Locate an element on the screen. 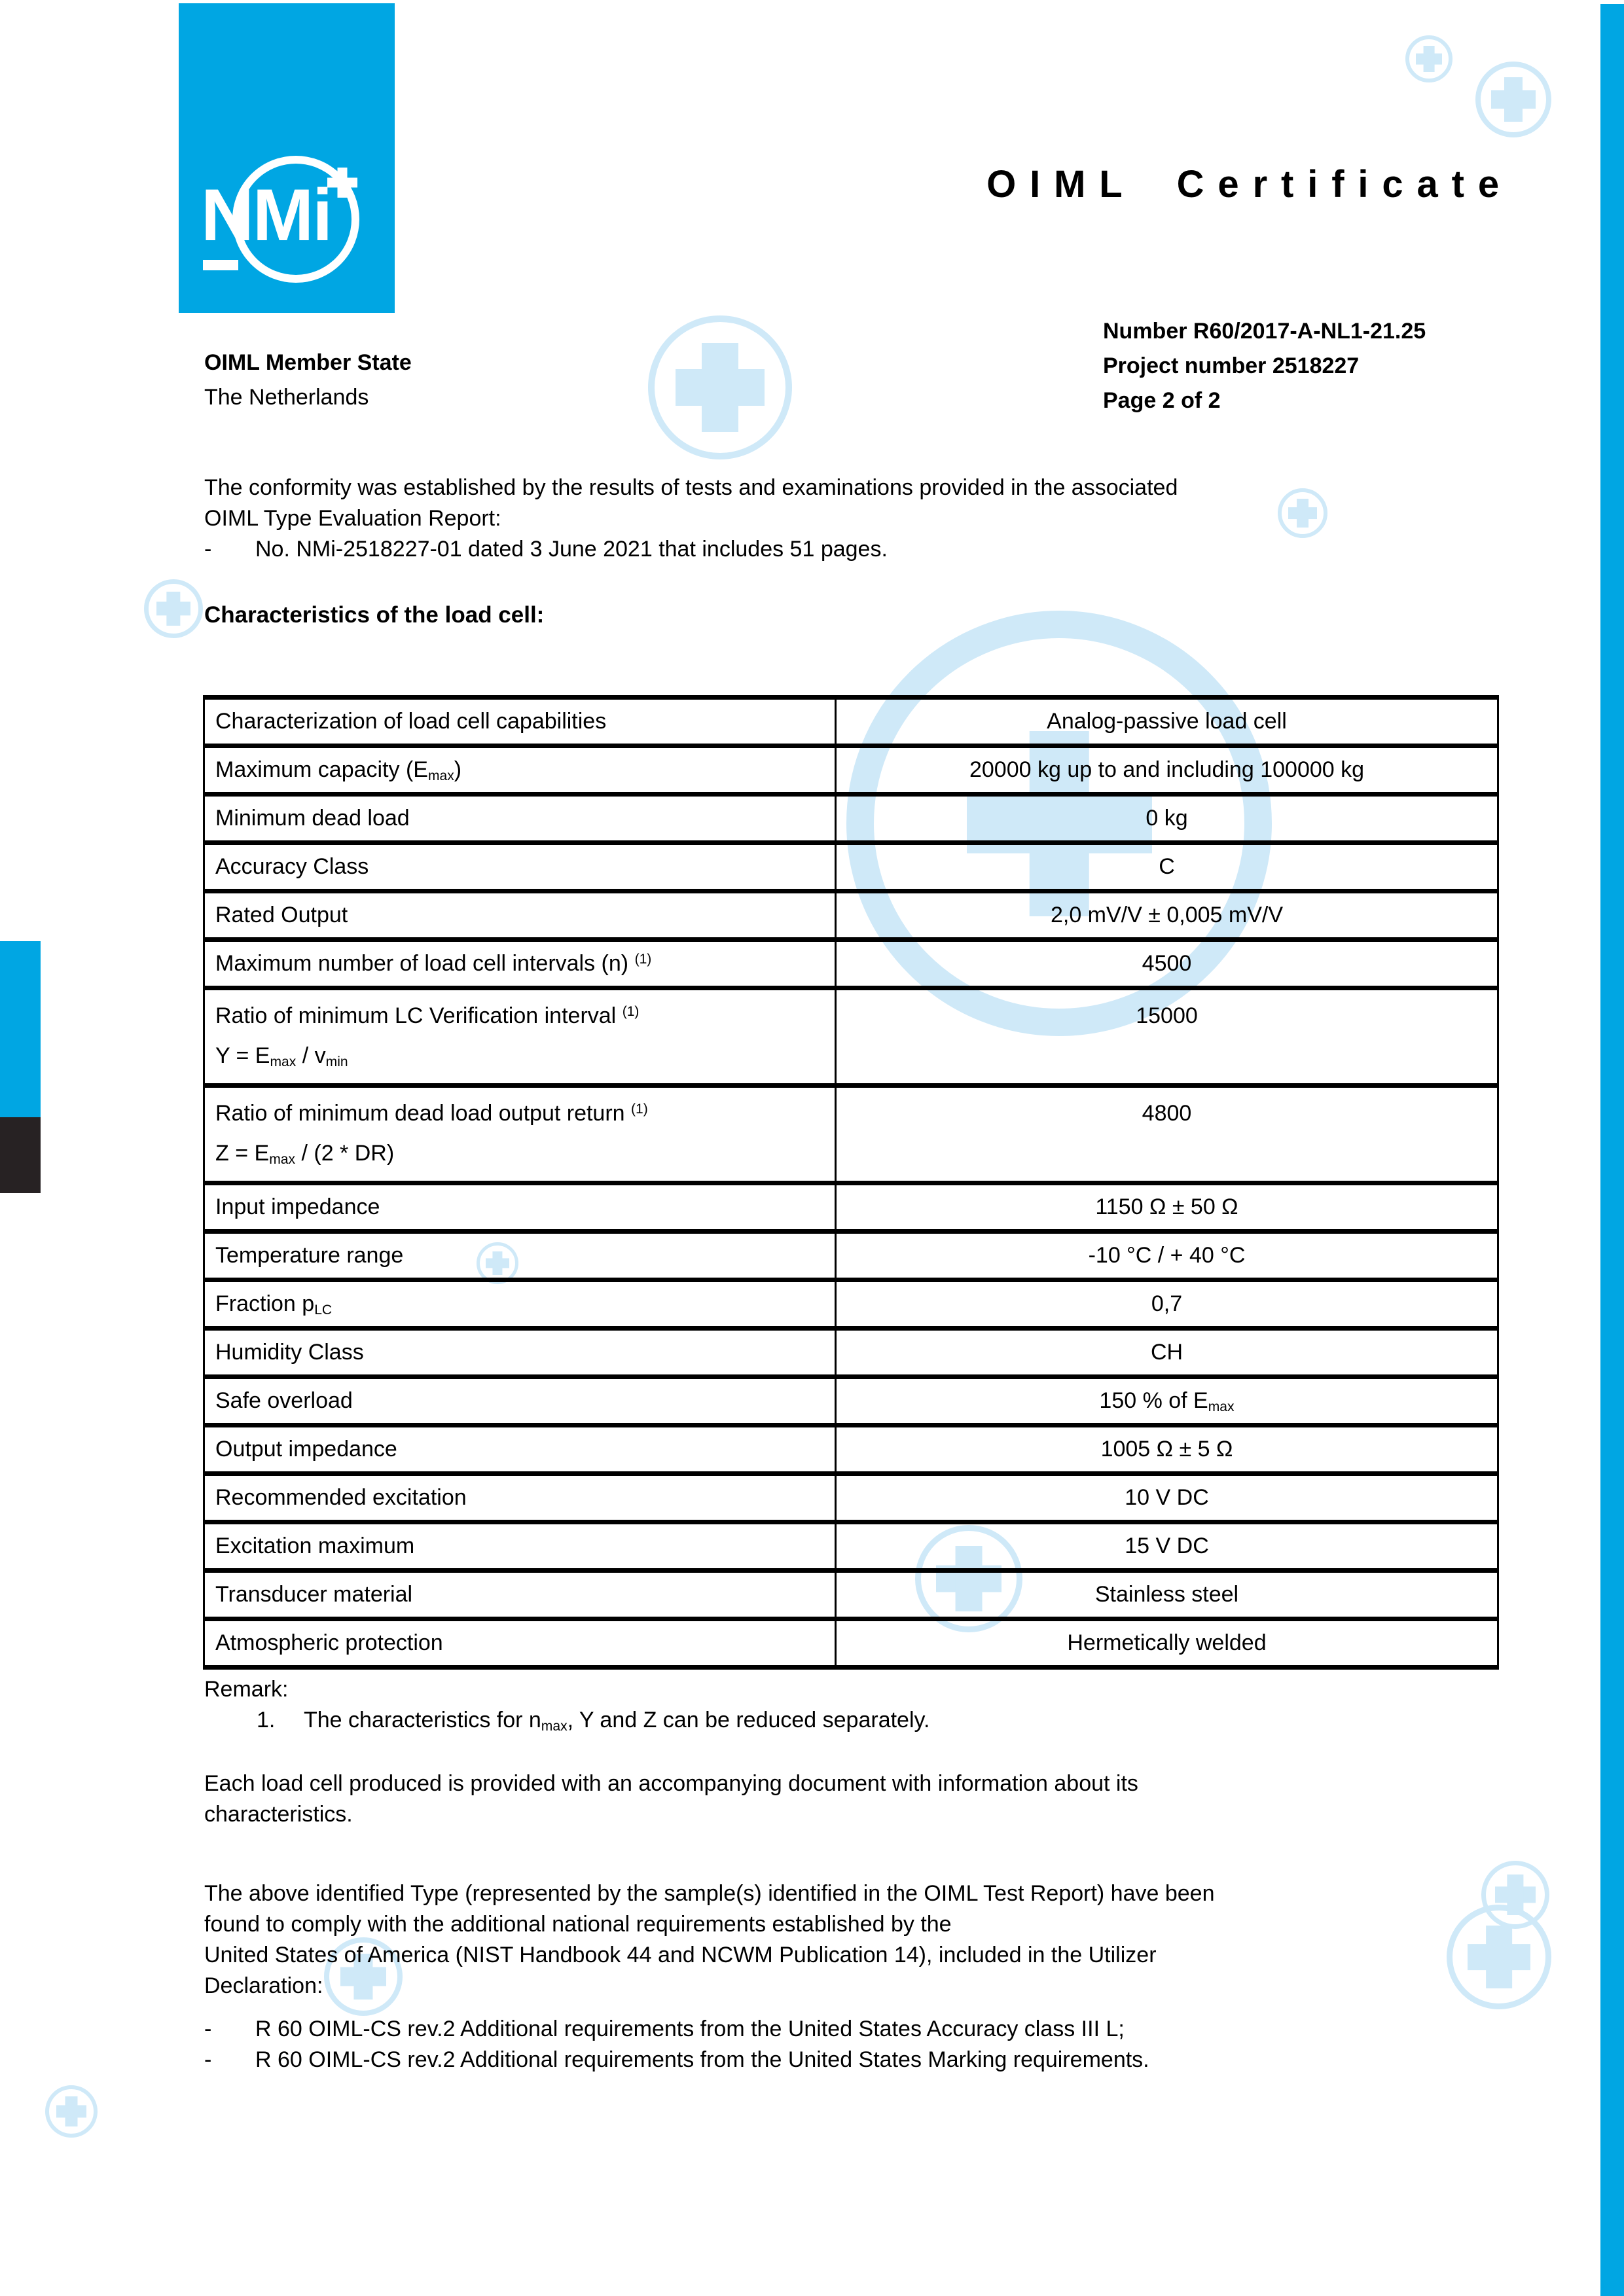 This screenshot has height=2296, width=1624. row-label: Humidity Class is located at coordinates (520, 1352).